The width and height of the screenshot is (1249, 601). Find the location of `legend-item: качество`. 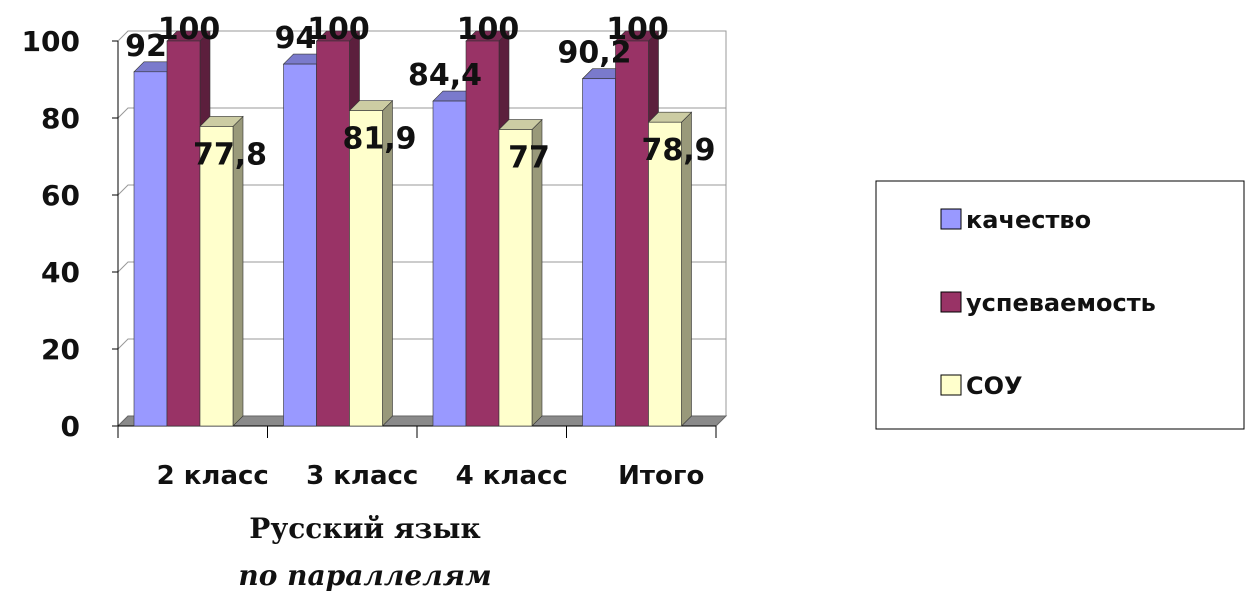

legend-item: качество is located at coordinates (1015, 220).